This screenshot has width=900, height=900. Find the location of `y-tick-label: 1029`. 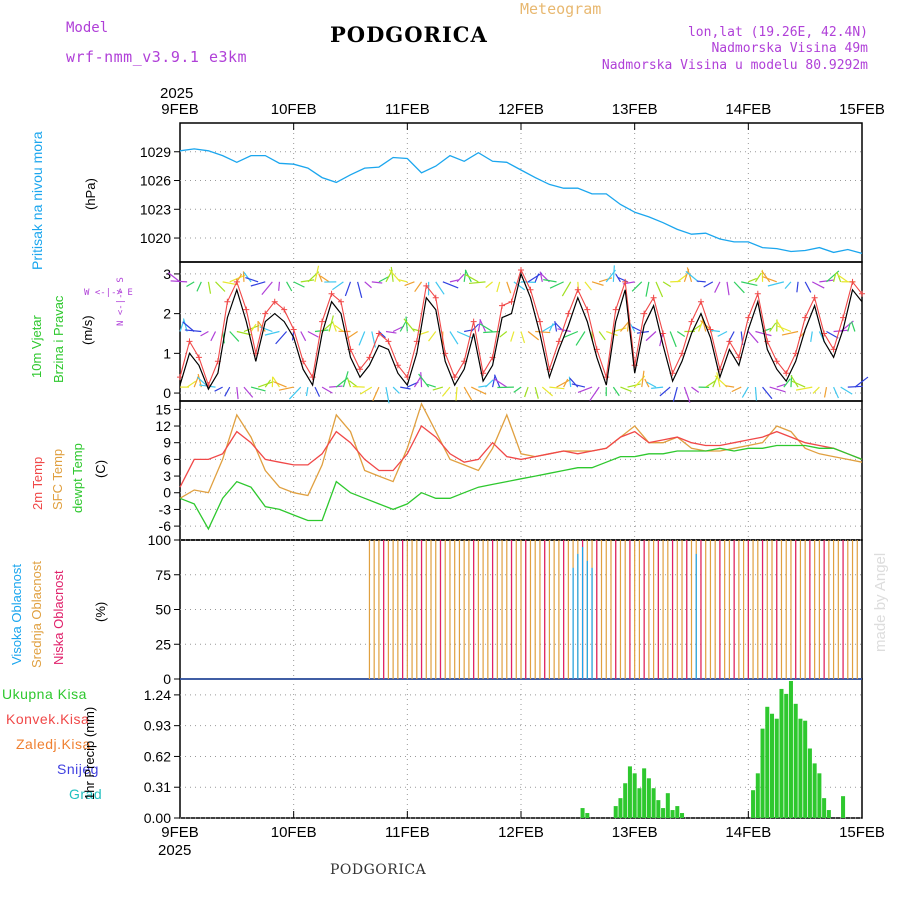

y-tick-label: 1029 is located at coordinates (155, 152).